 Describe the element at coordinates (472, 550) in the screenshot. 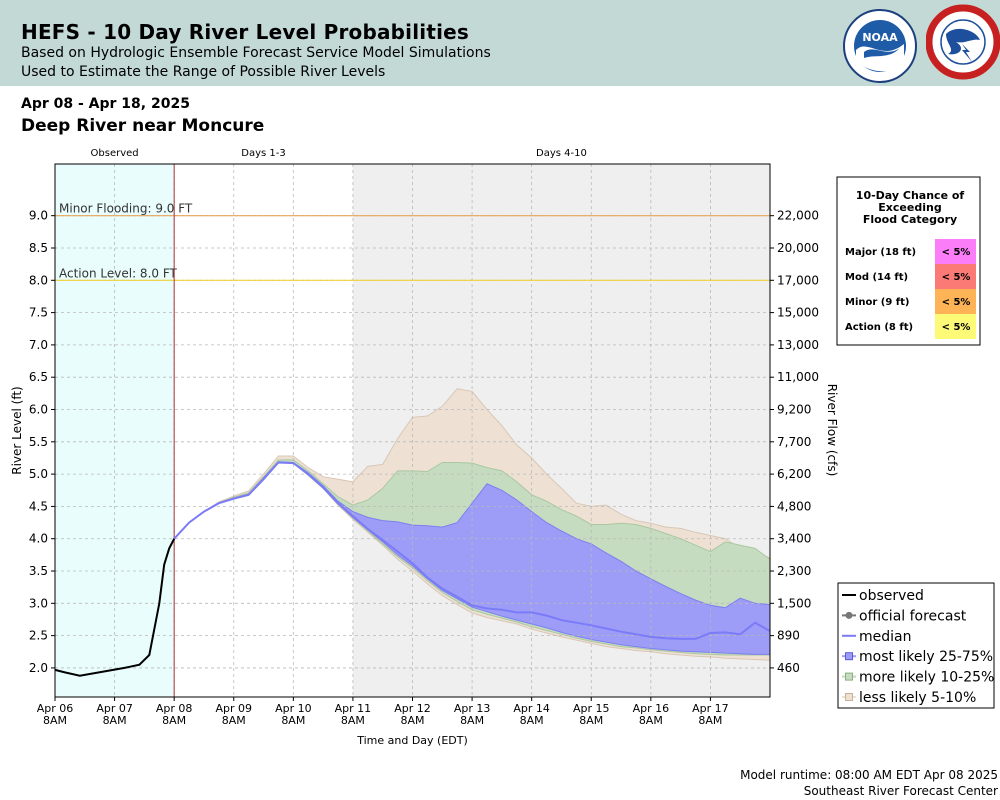

I see `median-line` at that location.